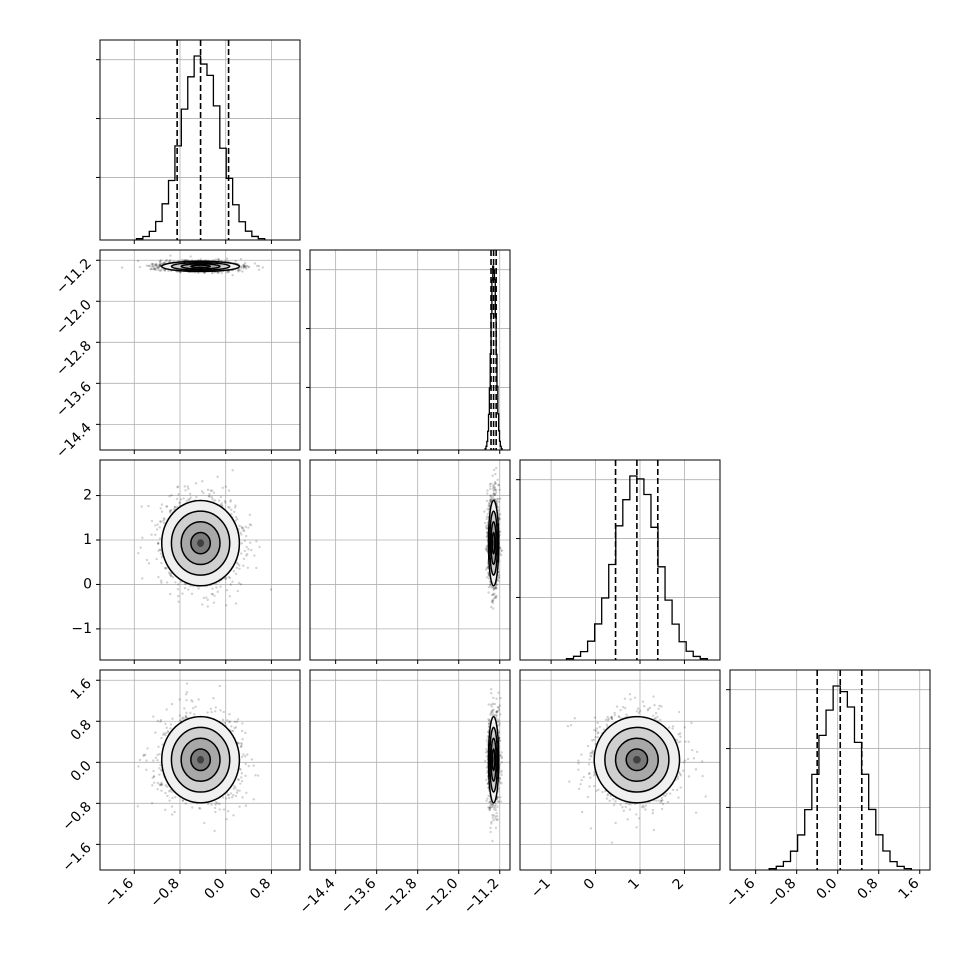  What do you see at coordinates (74, 441) in the screenshot?
I see `y-tick-label: −14.4` at bounding box center [74, 441].